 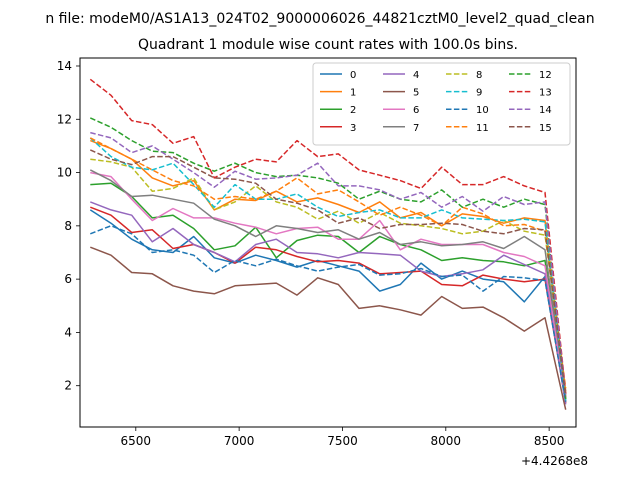 I want to click on legend-label-5: 5, so click(x=416, y=93).